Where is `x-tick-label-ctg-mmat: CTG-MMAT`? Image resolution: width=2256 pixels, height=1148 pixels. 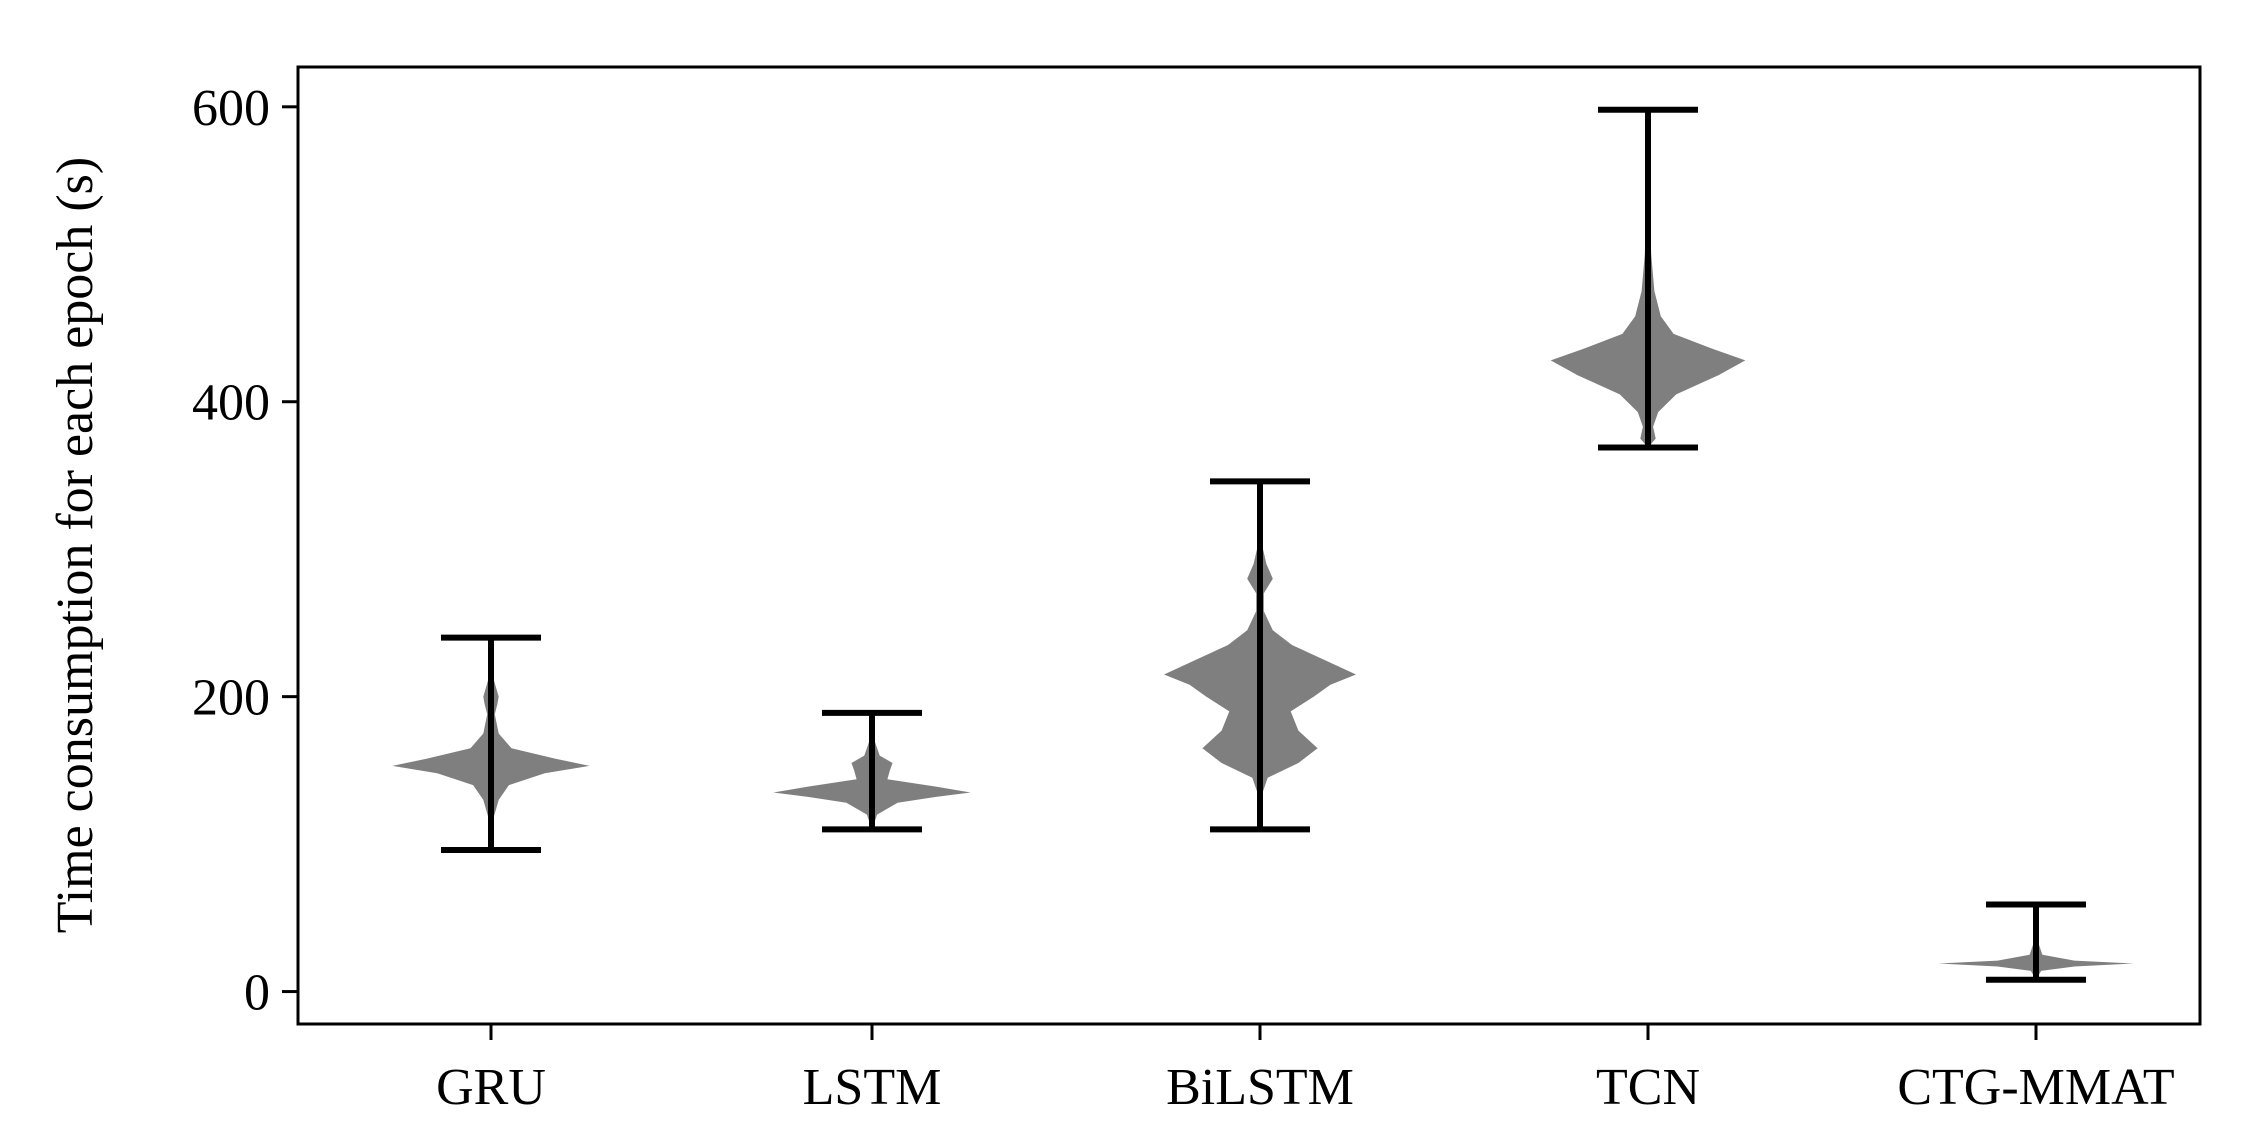
x-tick-label-ctg-mmat: CTG-MMAT is located at coordinates (2035, 1087).